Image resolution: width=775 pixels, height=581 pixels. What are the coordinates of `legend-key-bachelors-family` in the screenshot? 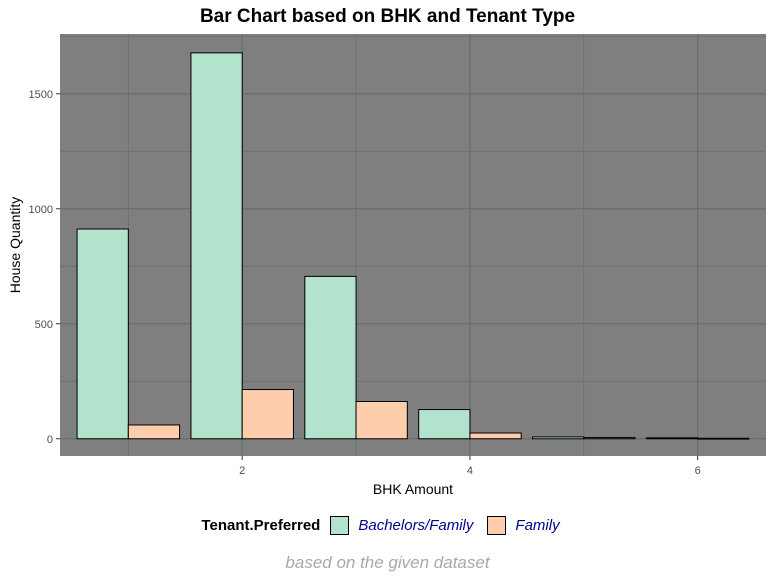 It's located at (340, 525).